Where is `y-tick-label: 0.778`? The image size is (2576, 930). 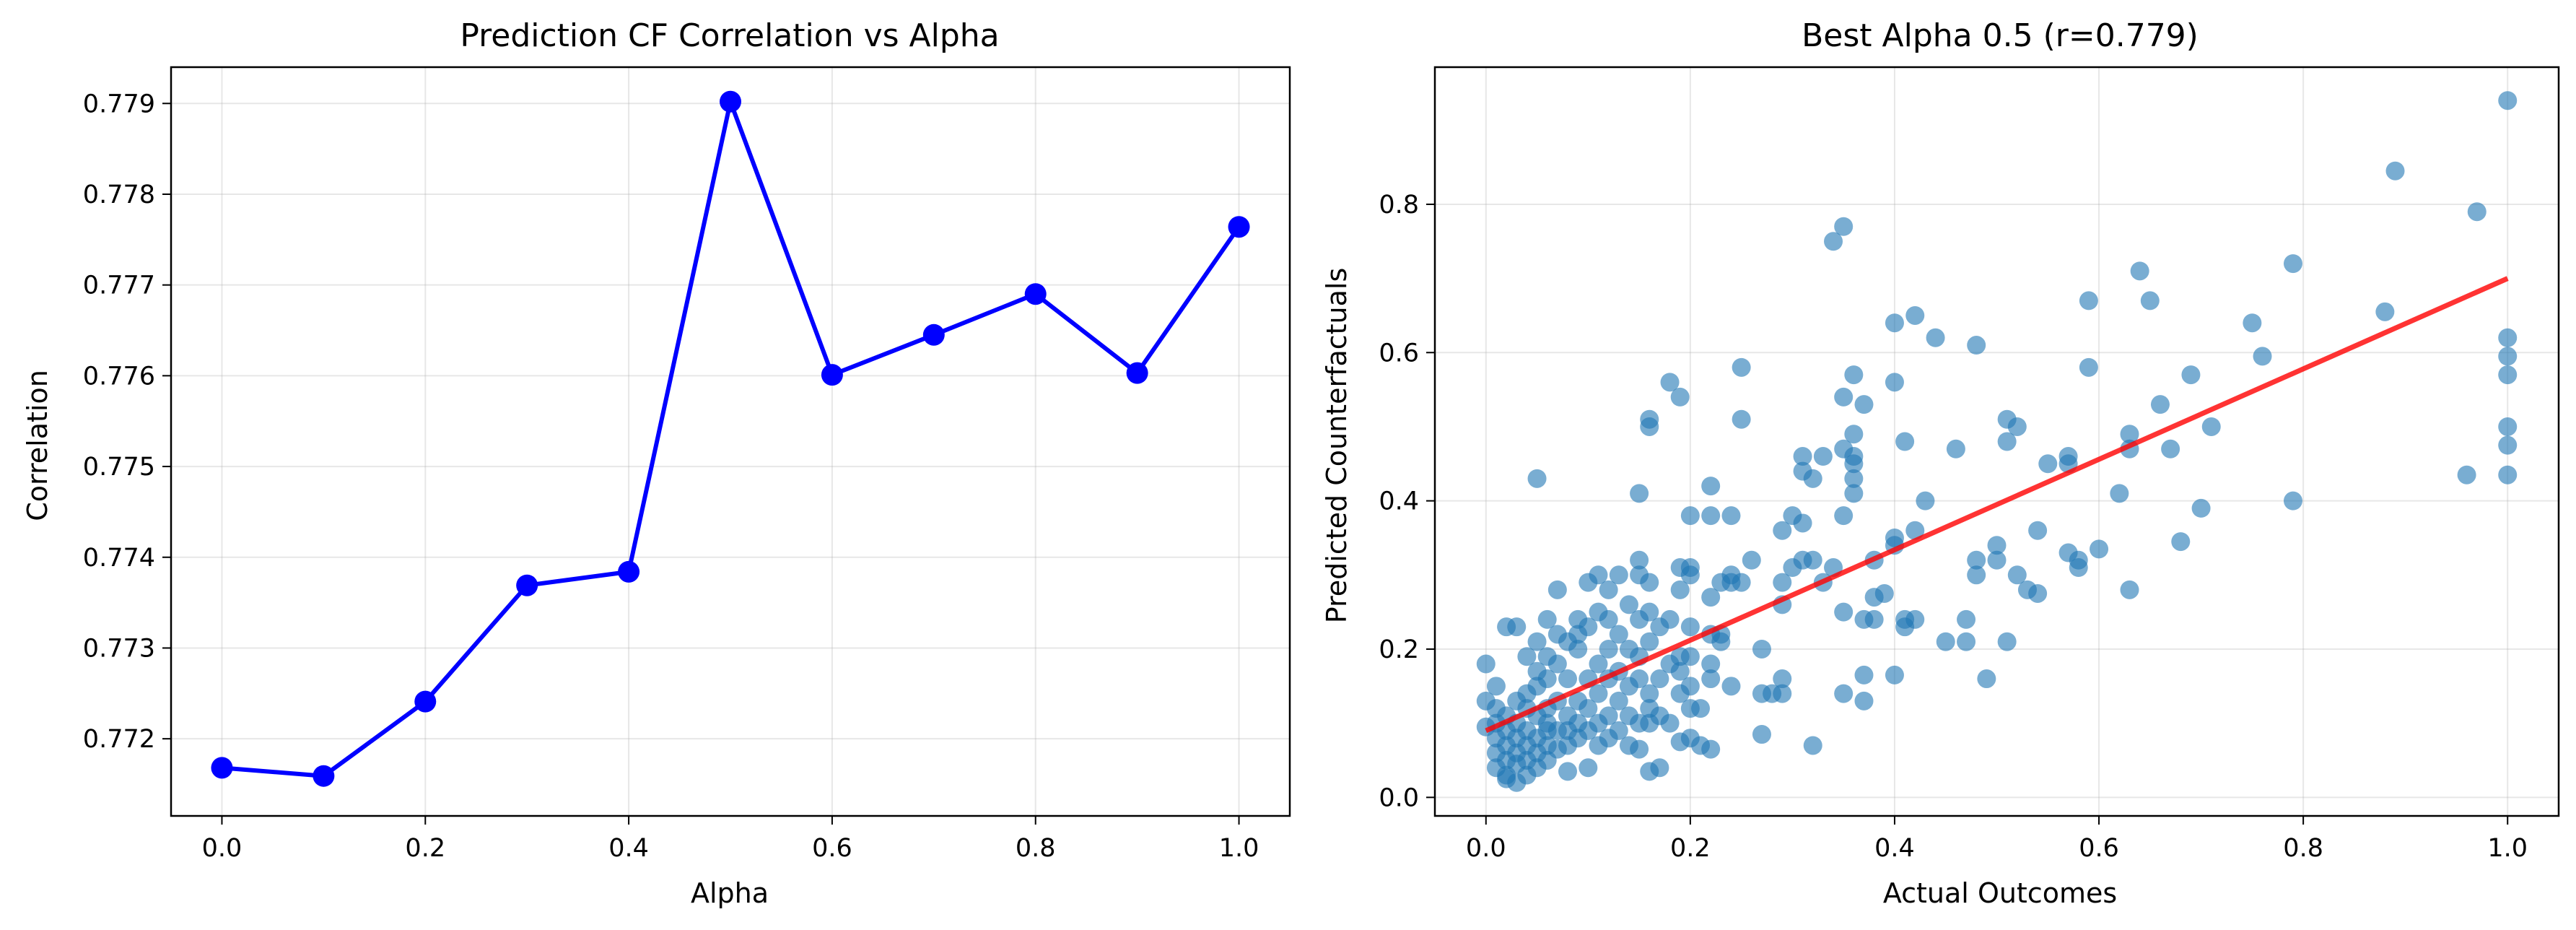 y-tick-label: 0.778 is located at coordinates (119, 195).